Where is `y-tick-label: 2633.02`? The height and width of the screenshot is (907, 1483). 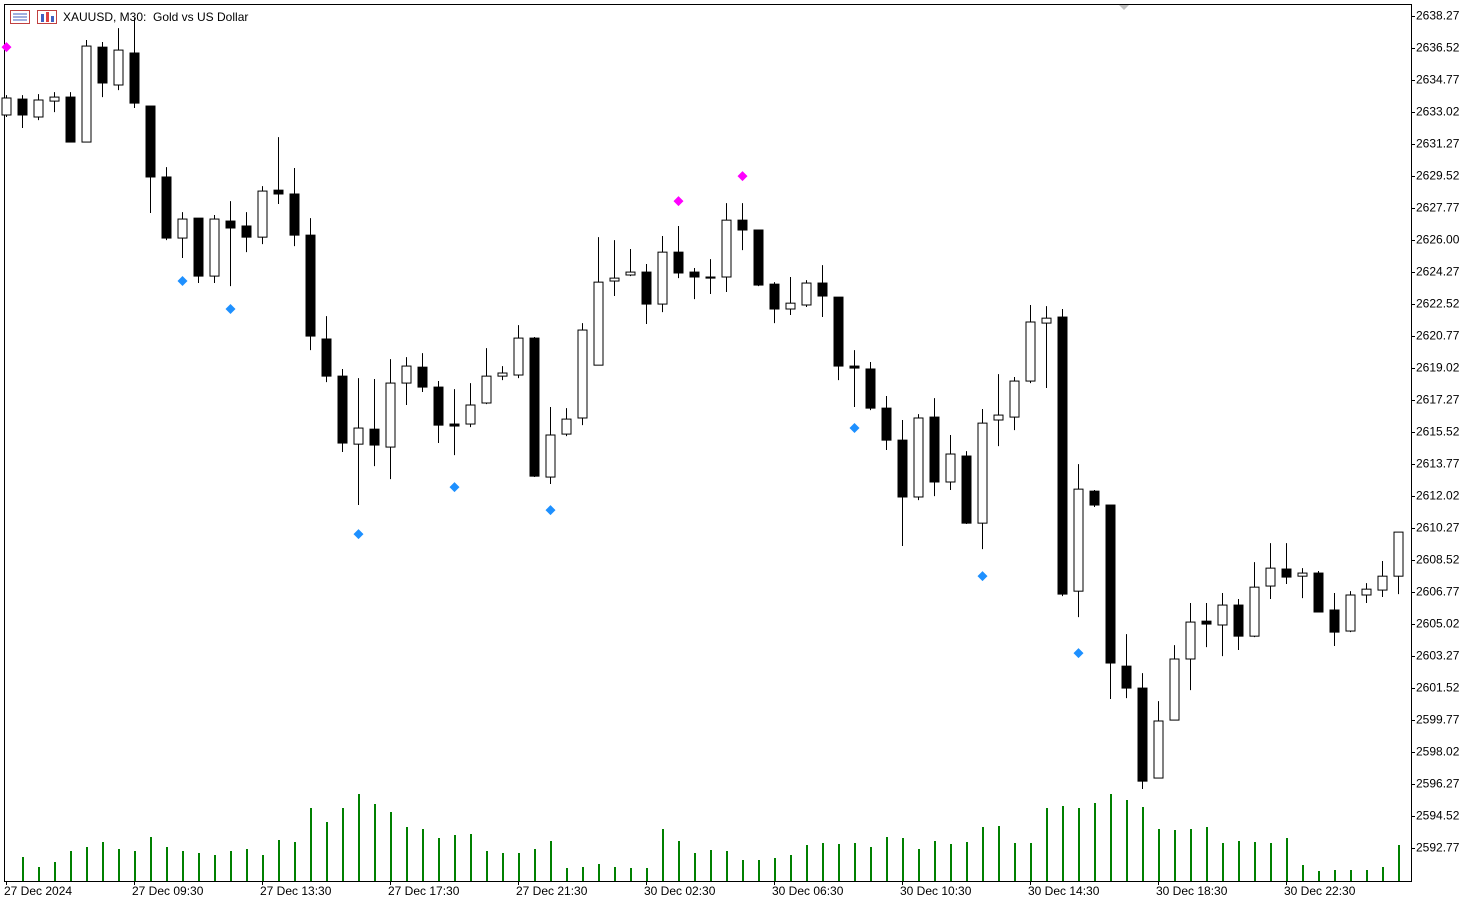
y-tick-label: 2633.02 is located at coordinates (1438, 112).